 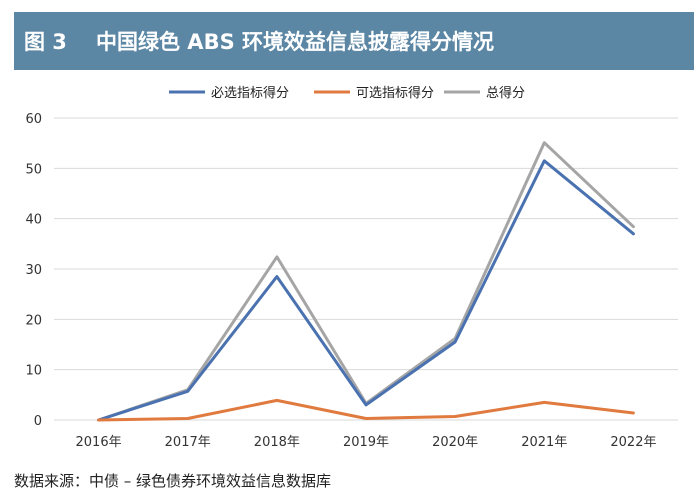 What do you see at coordinates (295, 42) in the screenshot?
I see `figure-title: 中国绿色 ABS 环境效益信息披露得分情况` at bounding box center [295, 42].